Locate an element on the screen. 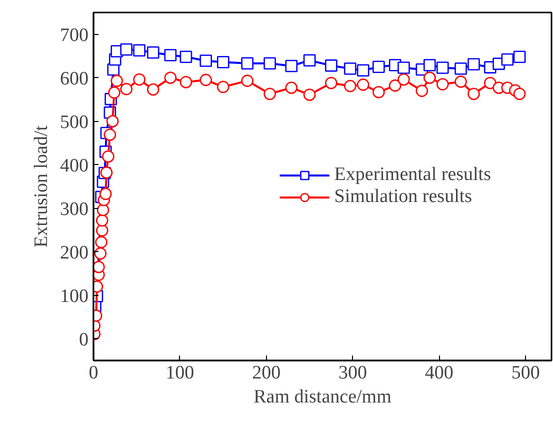 This screenshot has width=553, height=423. x-axis-title: Ram distance/mm is located at coordinates (323, 397).